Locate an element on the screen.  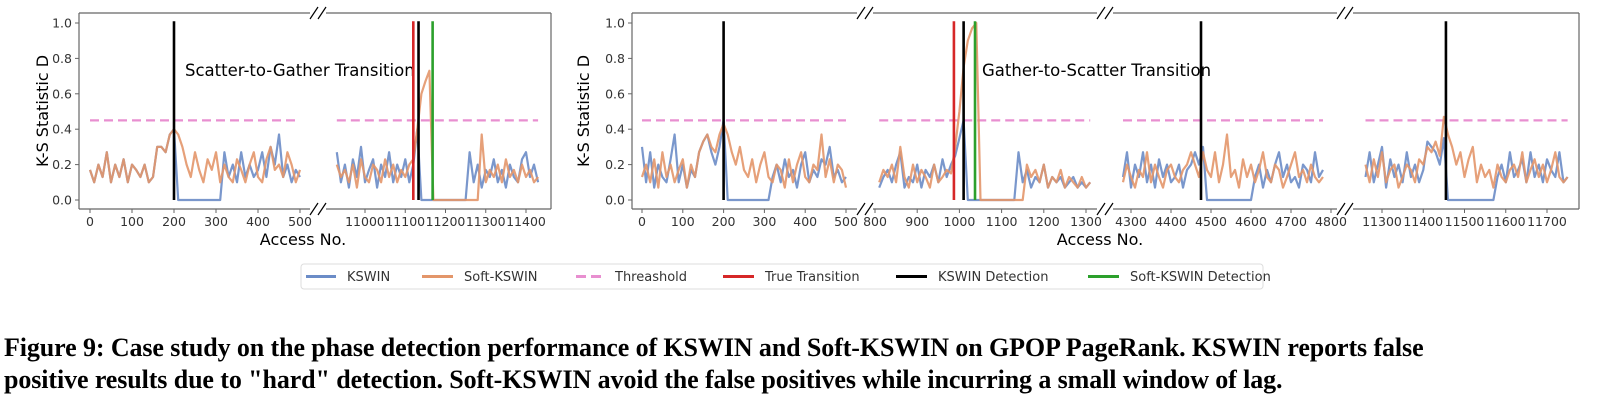
x-tick-label: 4800 is located at coordinates (1331, 221).